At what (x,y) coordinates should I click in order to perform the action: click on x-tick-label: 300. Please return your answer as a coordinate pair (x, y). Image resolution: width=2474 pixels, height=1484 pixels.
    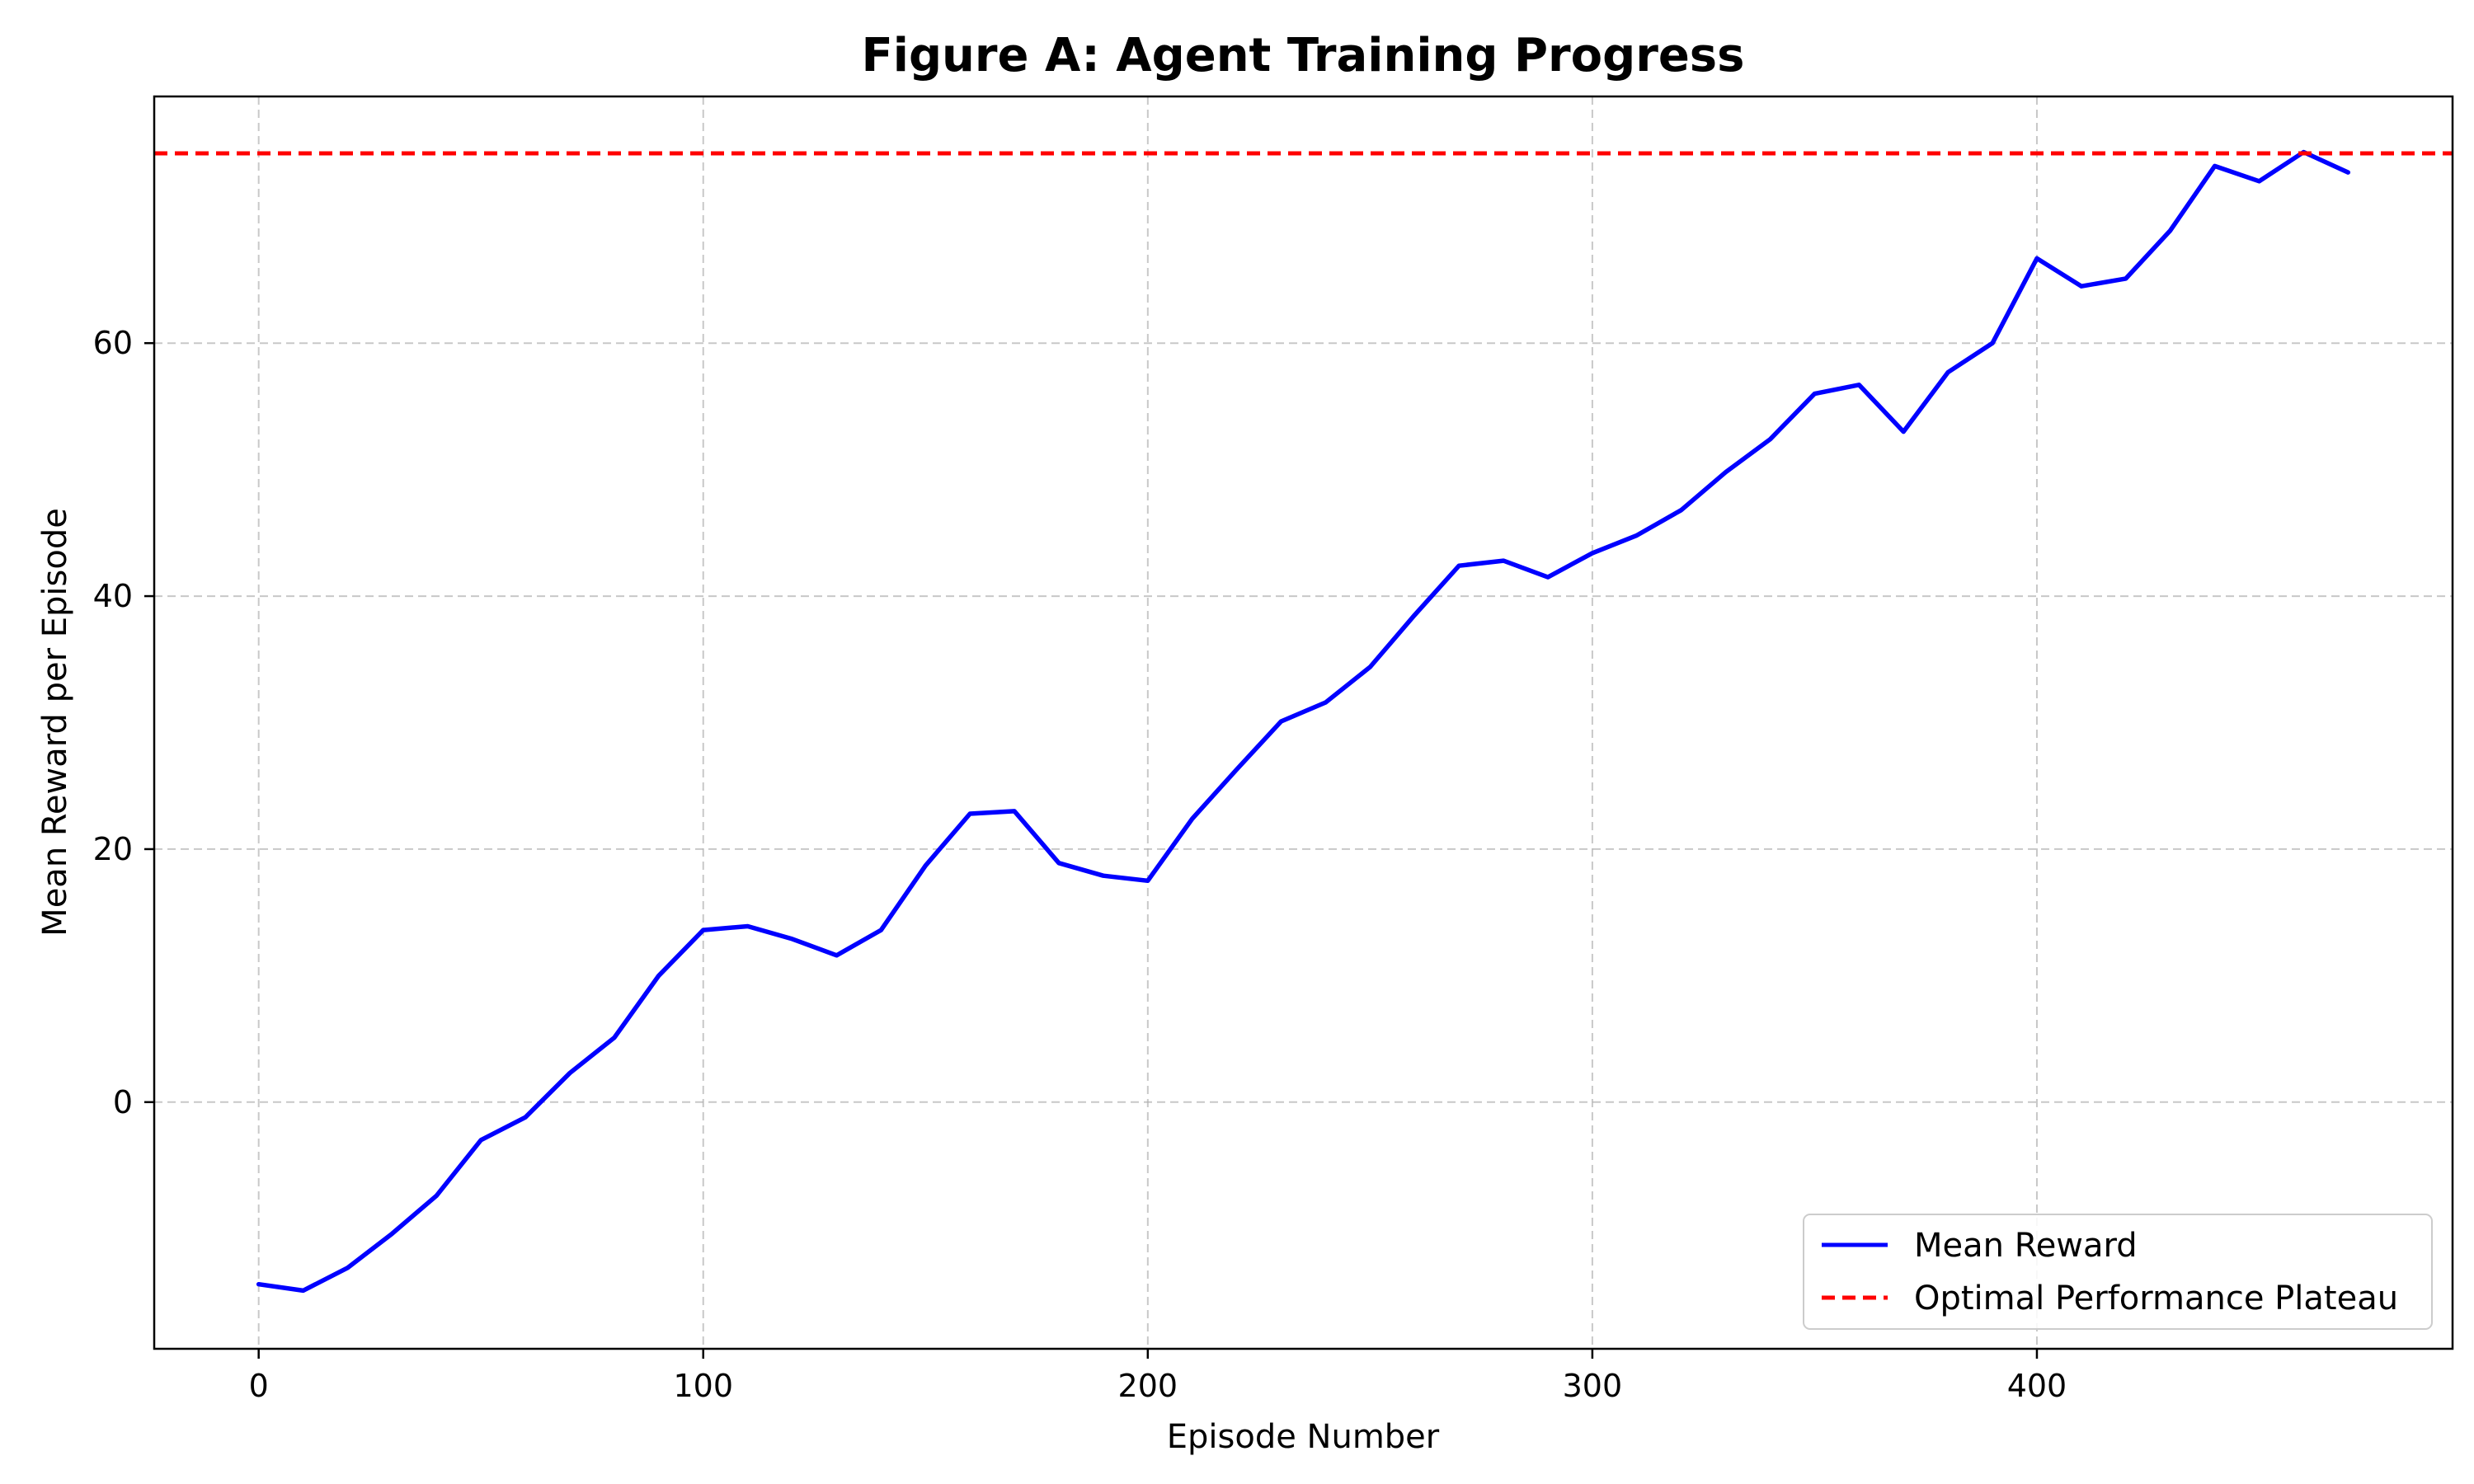
    Looking at the image, I should click on (1593, 1386).